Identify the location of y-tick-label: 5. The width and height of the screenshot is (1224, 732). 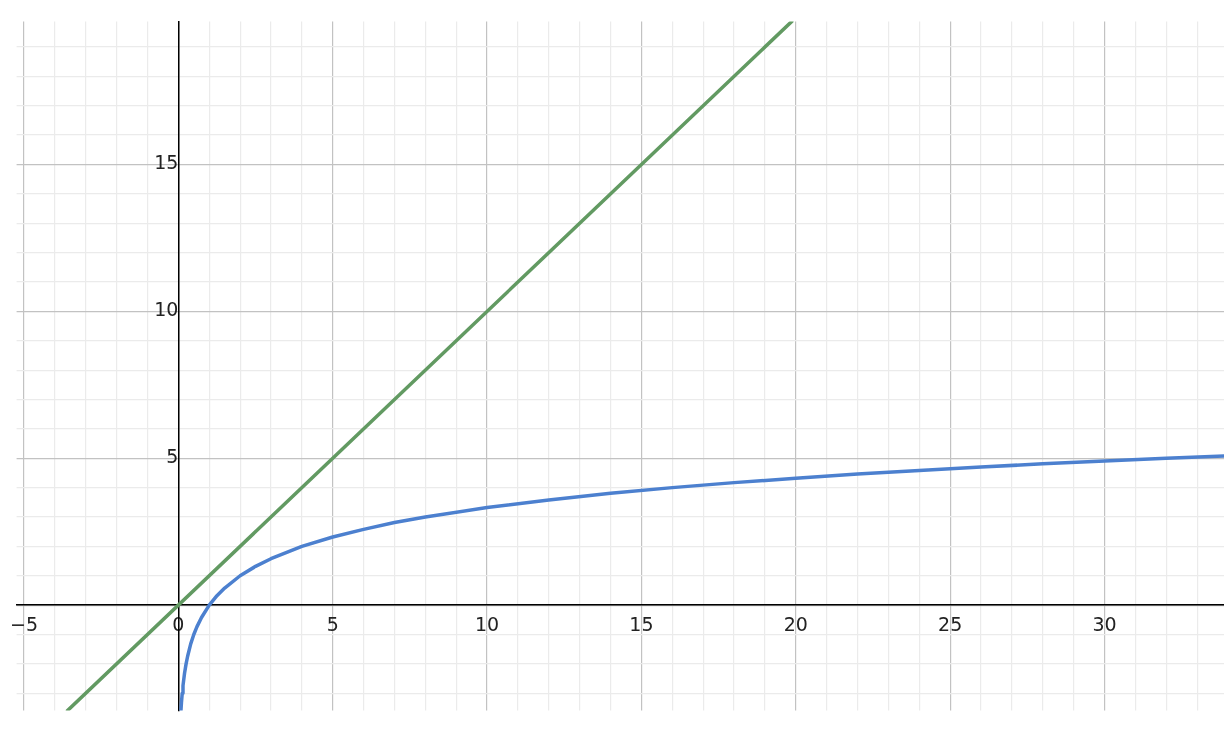
(172, 456).